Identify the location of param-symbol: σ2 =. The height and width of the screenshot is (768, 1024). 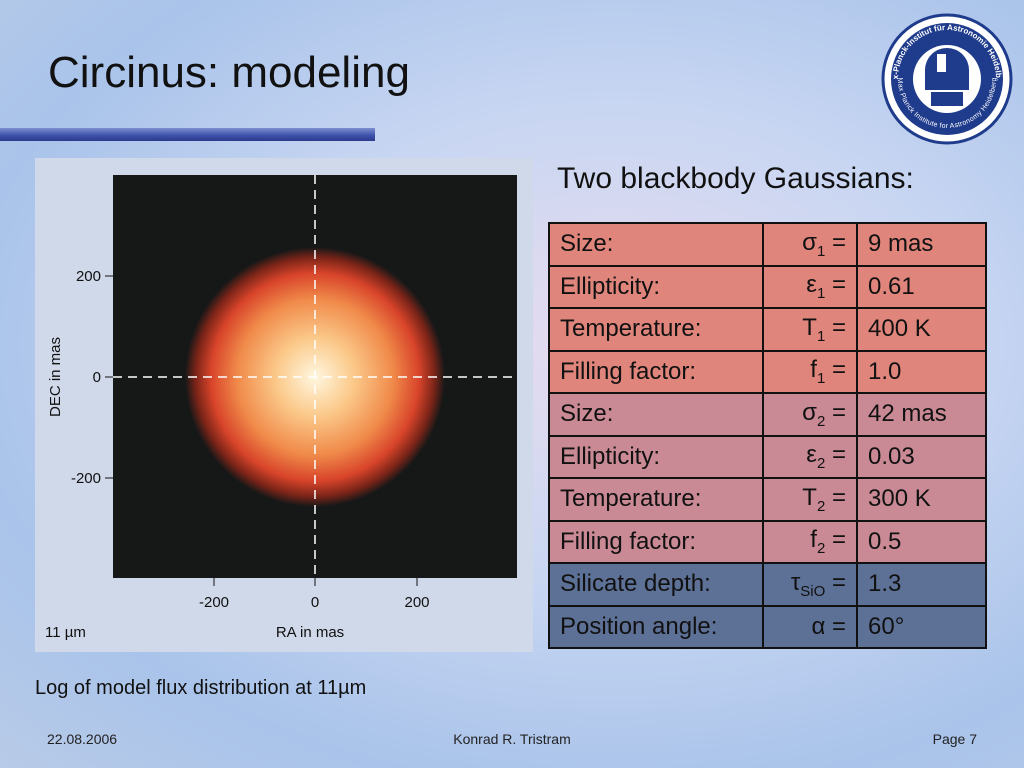
(810, 414).